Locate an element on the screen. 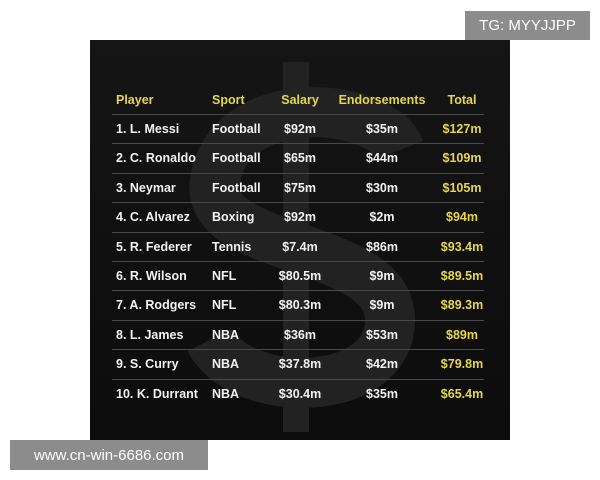  cell-player: 8. L. James is located at coordinates (150, 334).